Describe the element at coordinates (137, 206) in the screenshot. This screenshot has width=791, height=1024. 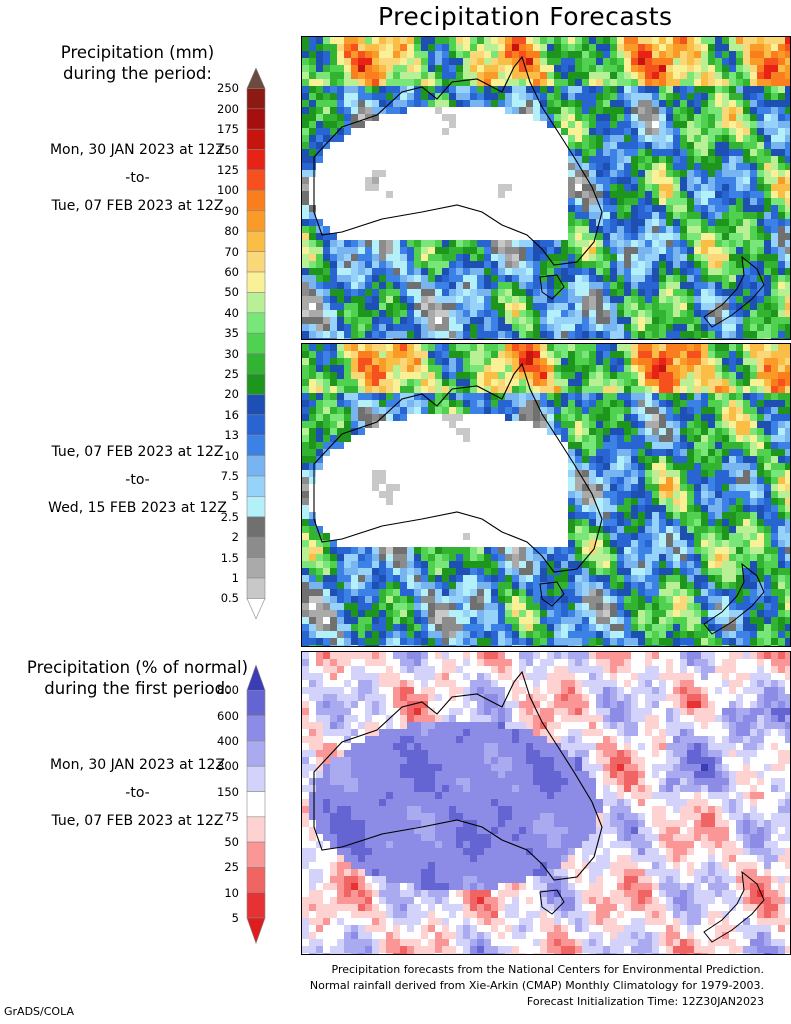
I see `period1-end: Tue, 07 FEB 2023 at 12Z` at that location.